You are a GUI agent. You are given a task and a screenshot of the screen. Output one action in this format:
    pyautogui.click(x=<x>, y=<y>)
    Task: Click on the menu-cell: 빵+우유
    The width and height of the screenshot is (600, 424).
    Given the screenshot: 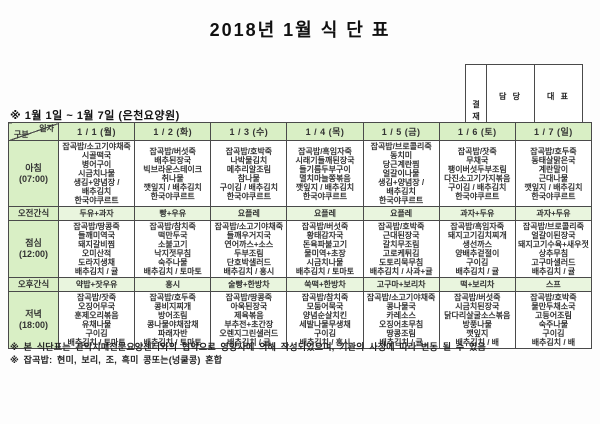 What is the action you would take?
    pyautogui.click(x=173, y=213)
    